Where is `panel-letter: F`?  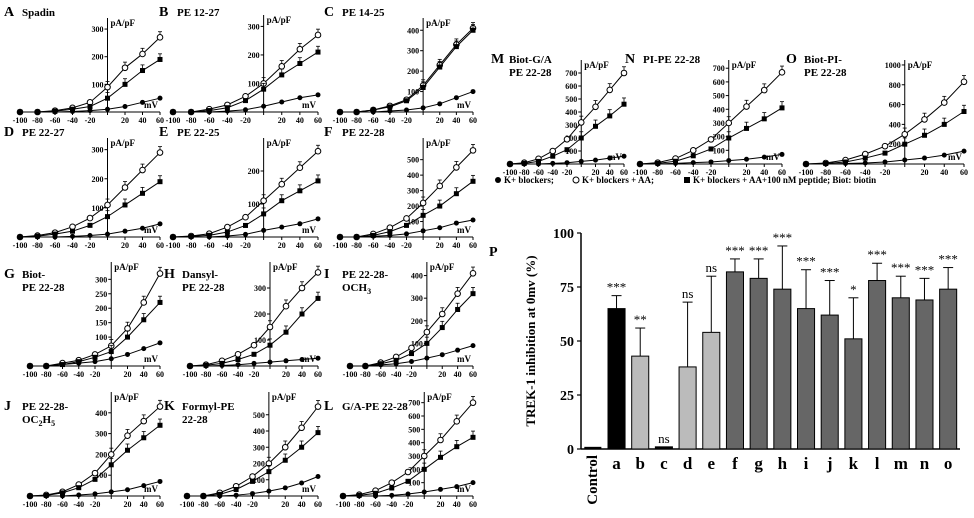 panel-letter: F is located at coordinates (328, 132).